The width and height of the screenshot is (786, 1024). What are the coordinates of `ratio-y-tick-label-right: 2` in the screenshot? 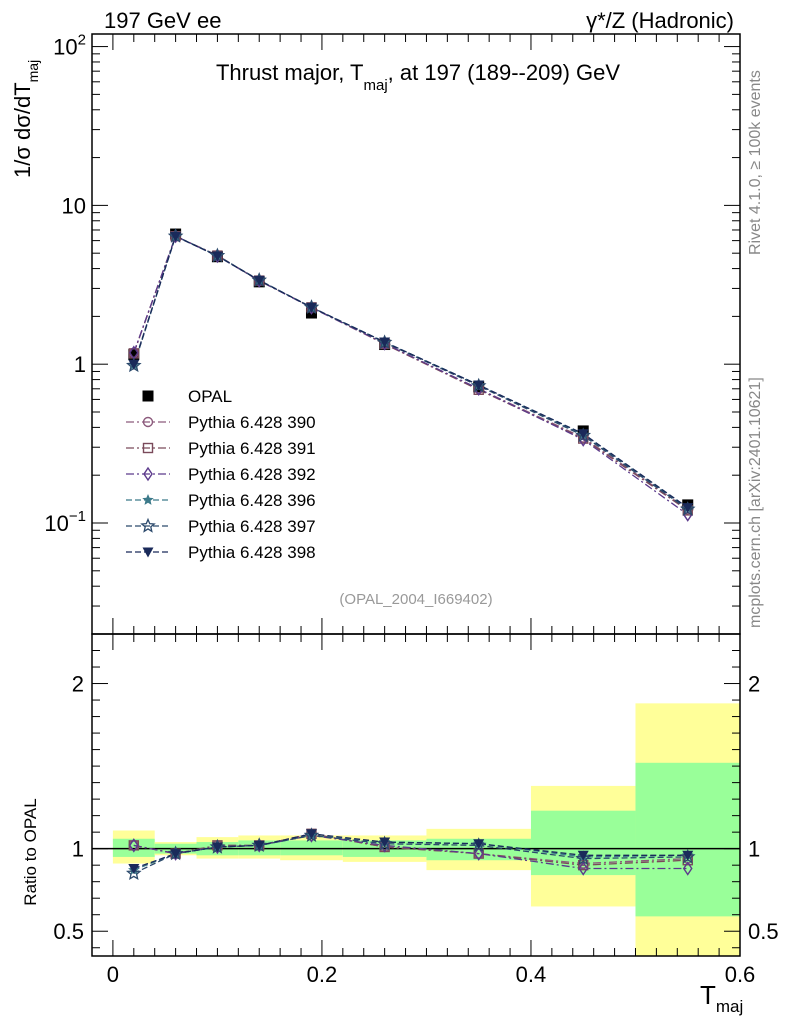 It's located at (754, 684).